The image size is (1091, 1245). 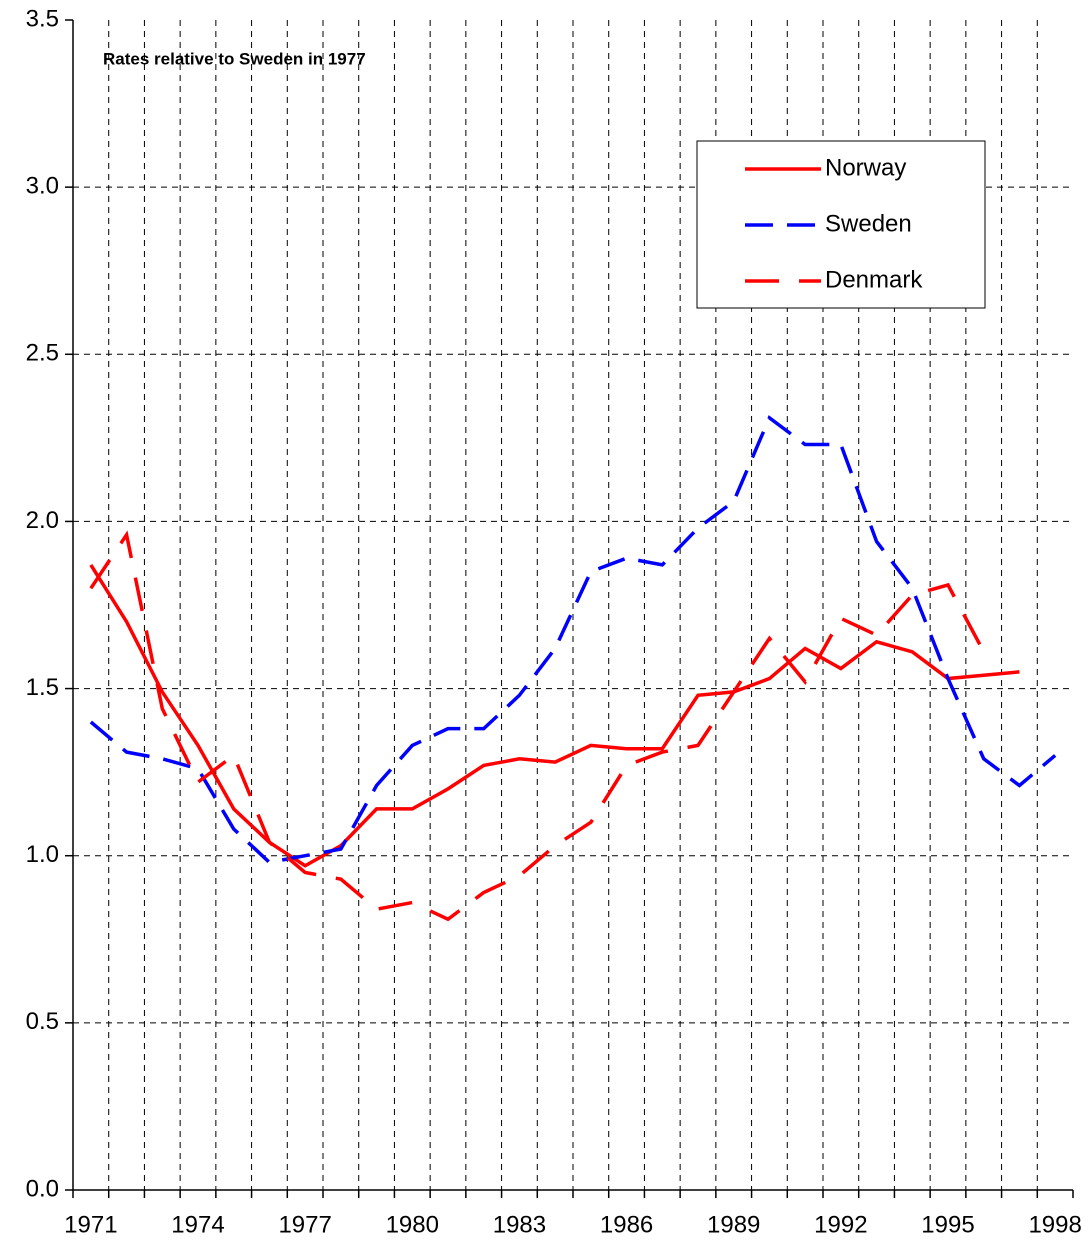 I want to click on legend-label: Sweden, so click(x=868, y=223).